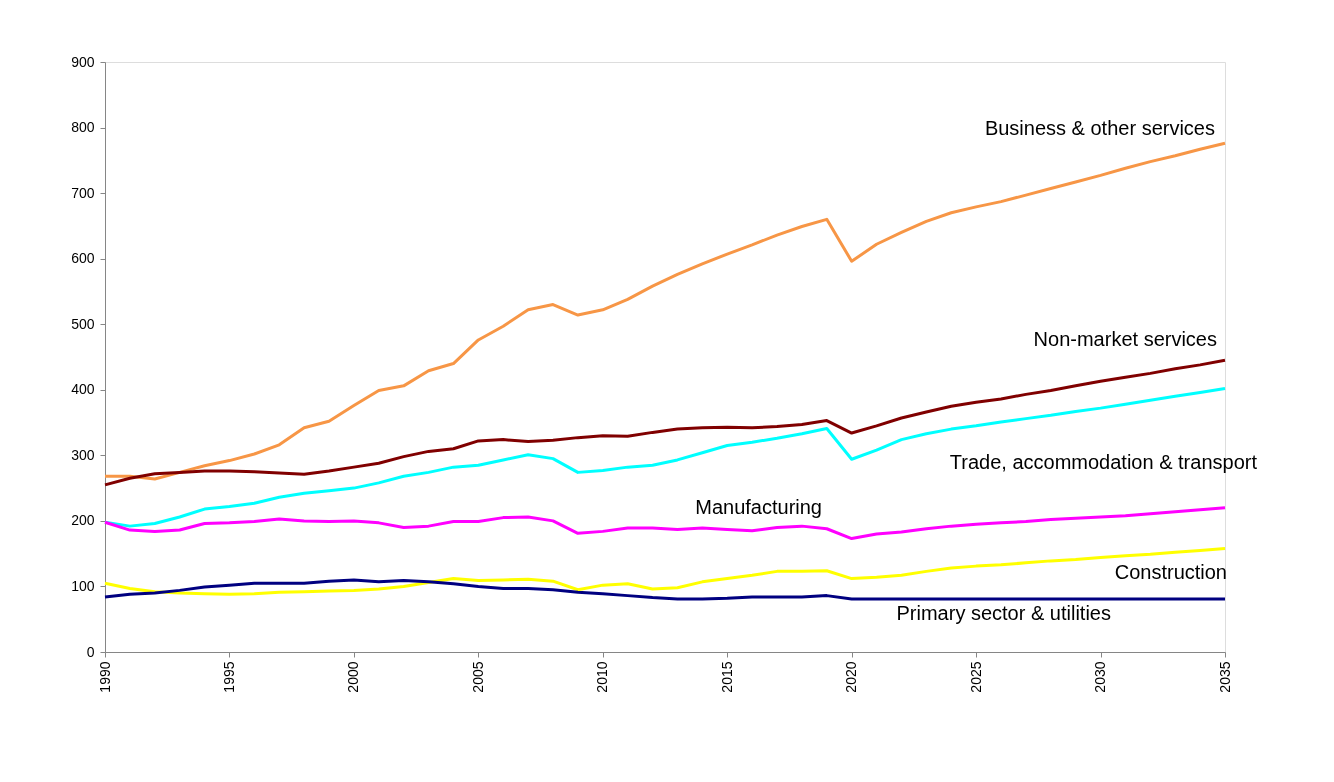  Describe the element at coordinates (83, 192) in the screenshot. I see `y-tick-label: 700` at that location.